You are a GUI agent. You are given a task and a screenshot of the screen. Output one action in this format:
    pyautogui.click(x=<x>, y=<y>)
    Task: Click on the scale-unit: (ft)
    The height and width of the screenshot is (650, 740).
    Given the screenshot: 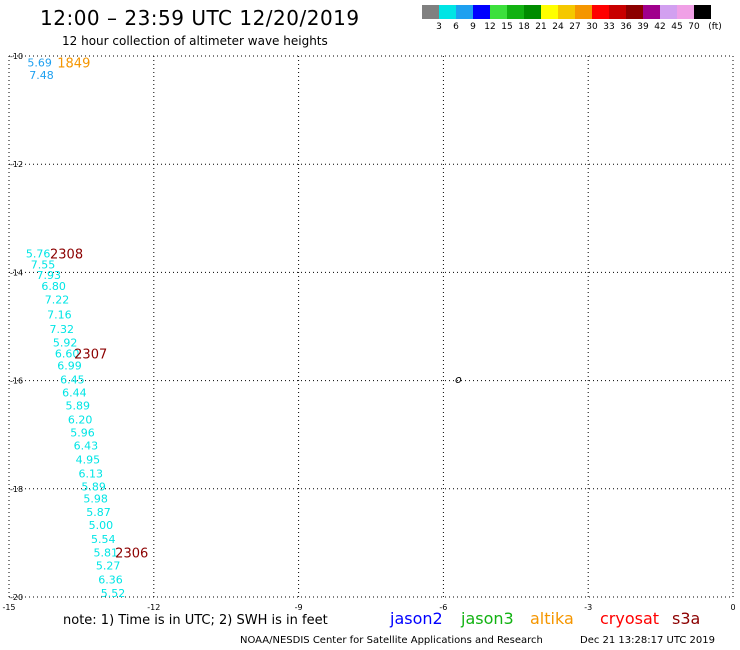 What is the action you would take?
    pyautogui.click(x=715, y=27)
    